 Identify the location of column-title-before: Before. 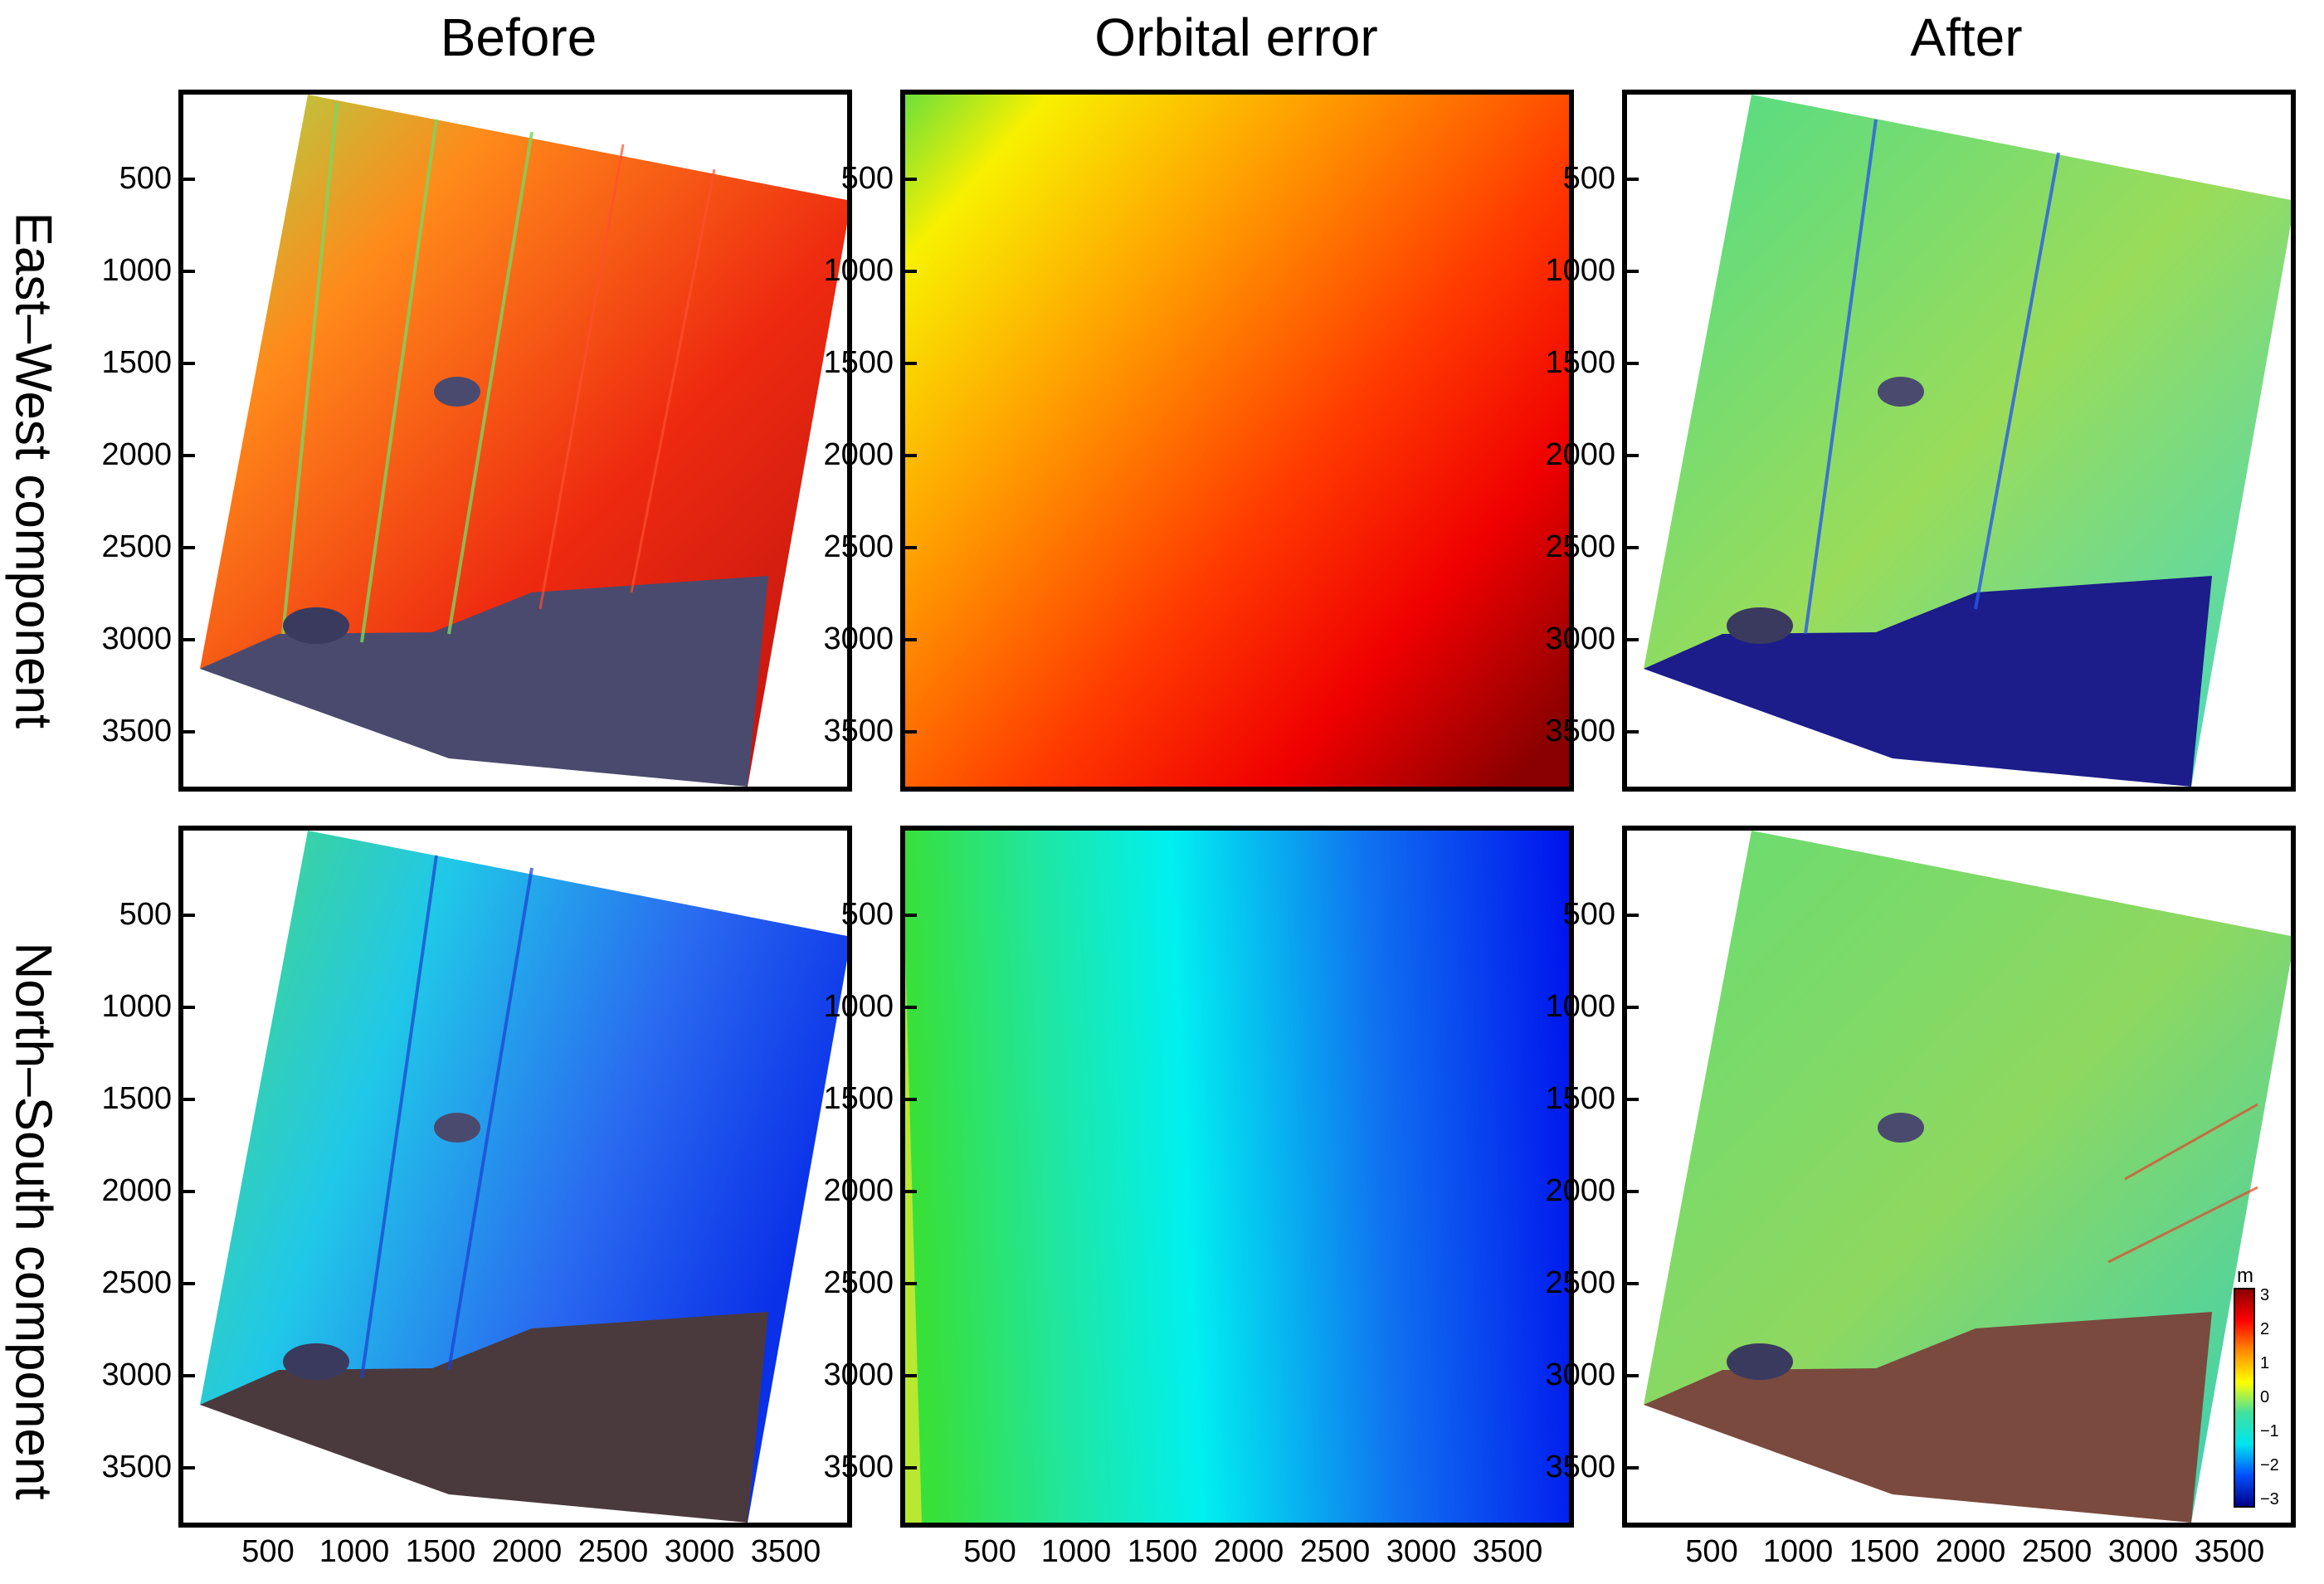
(518, 37).